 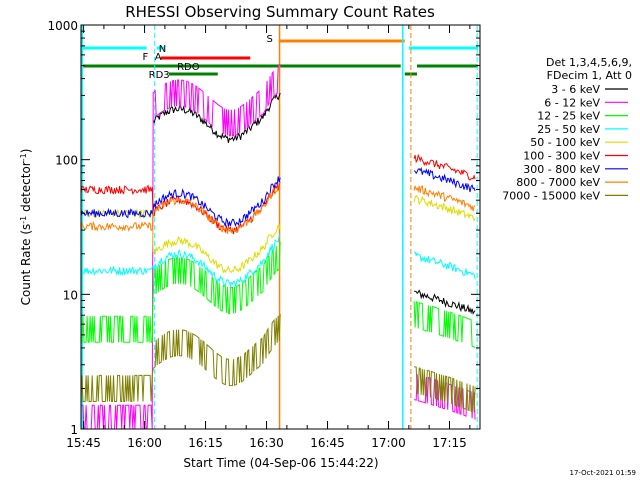 I want to click on x-tick-label: 16:00, so click(x=144, y=443).